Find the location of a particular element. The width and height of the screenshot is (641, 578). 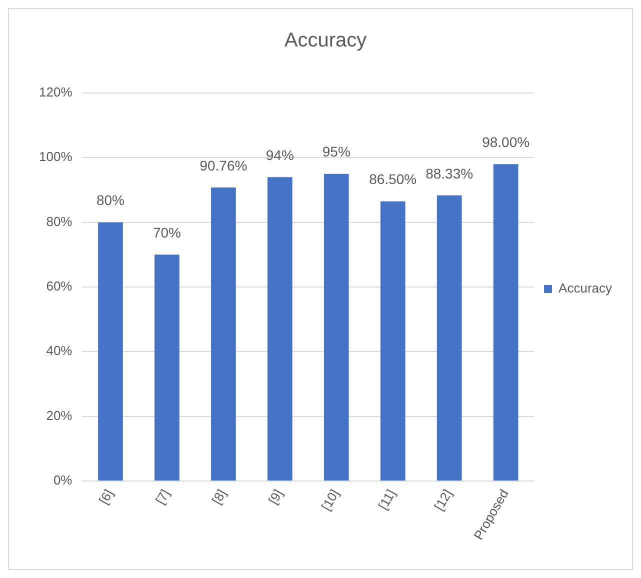

y-tick-label: 80% is located at coordinates (59, 221).